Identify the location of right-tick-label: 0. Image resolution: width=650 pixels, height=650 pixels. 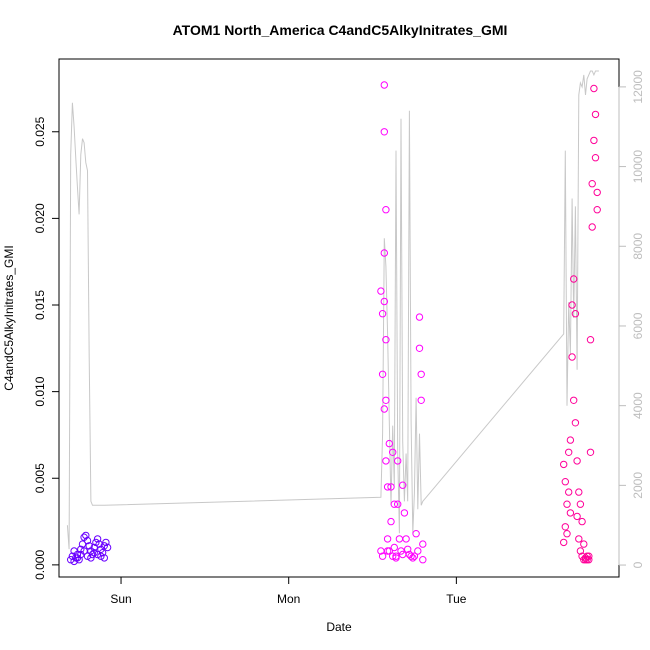
(638, 564).